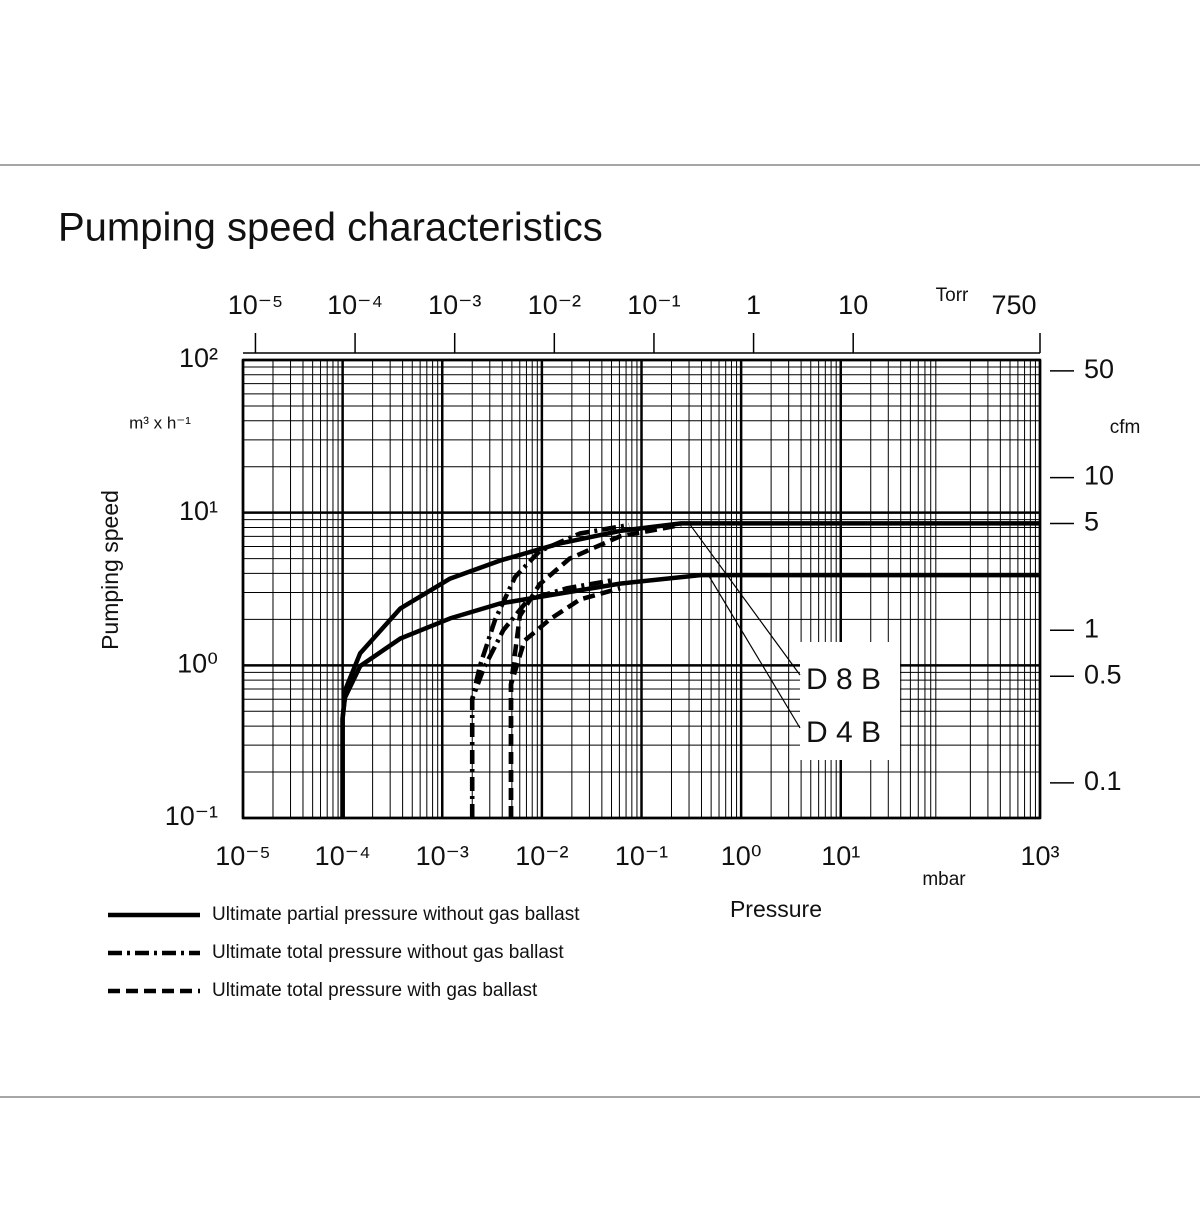 Image resolution: width=1200 pixels, height=1205 pixels. What do you see at coordinates (1099, 369) in the screenshot?
I see `y2-tick-label: 50` at bounding box center [1099, 369].